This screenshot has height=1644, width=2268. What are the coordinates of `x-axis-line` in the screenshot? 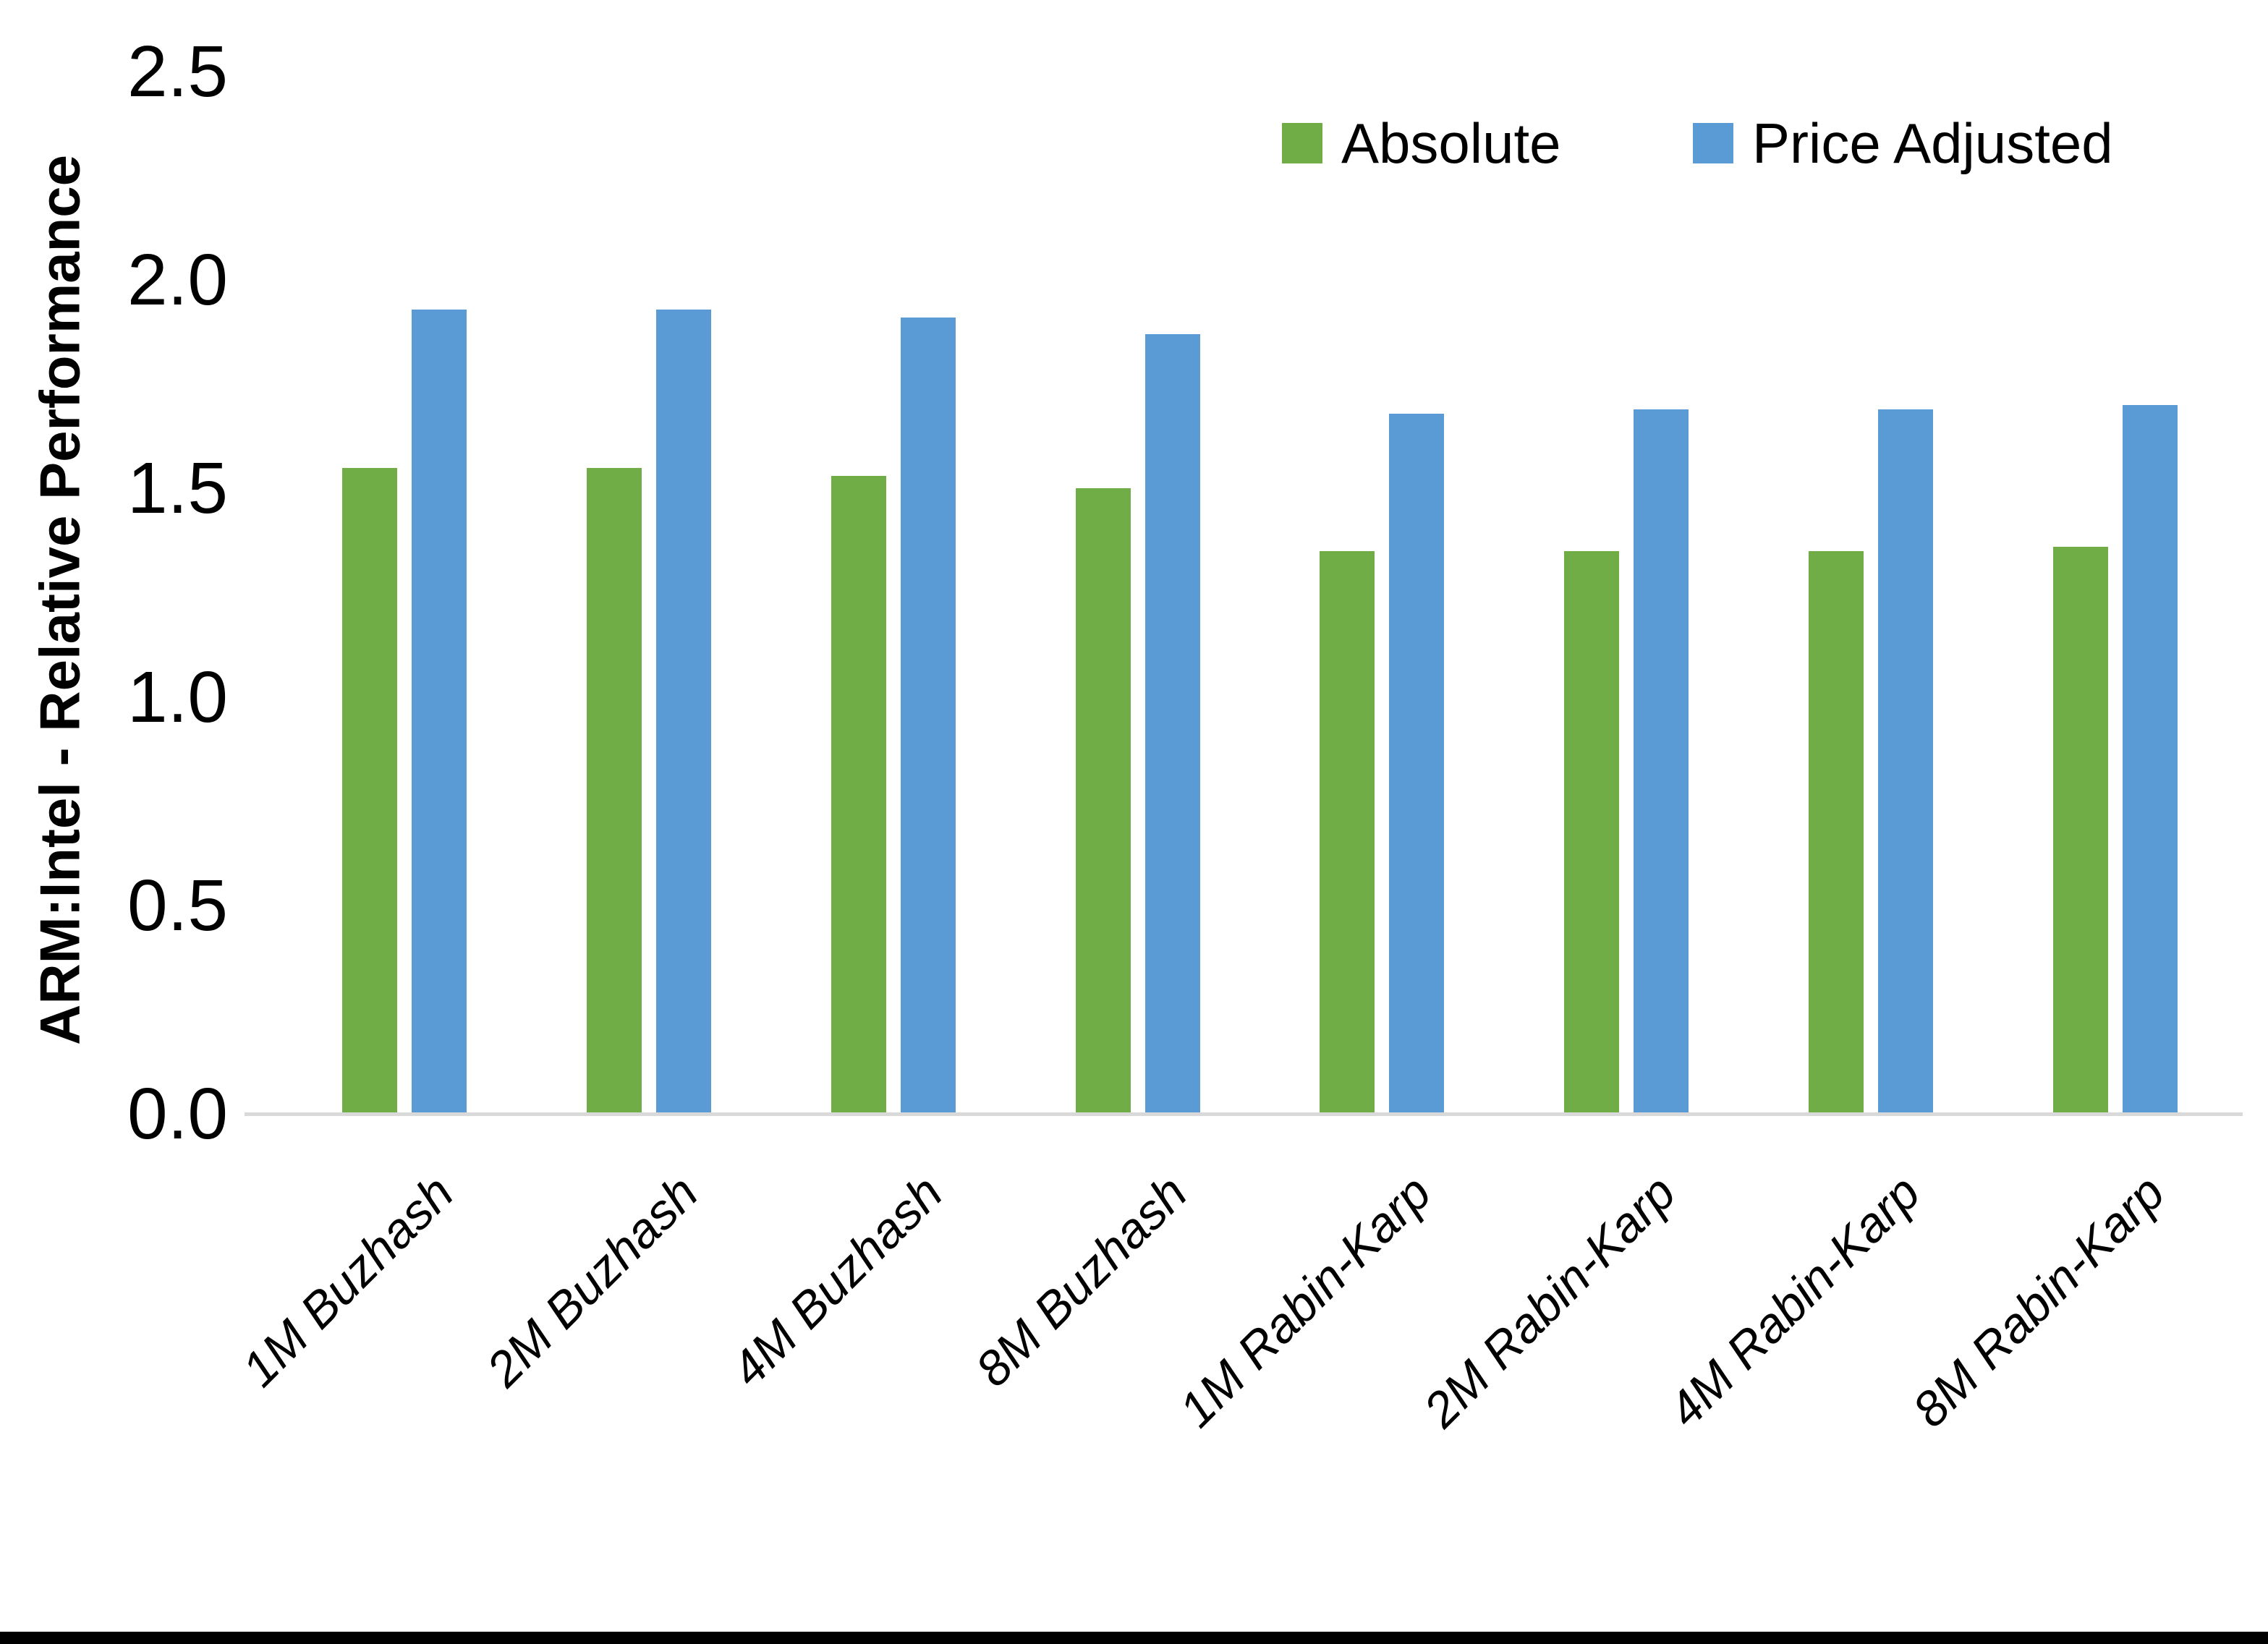 It's located at (1244, 1114).